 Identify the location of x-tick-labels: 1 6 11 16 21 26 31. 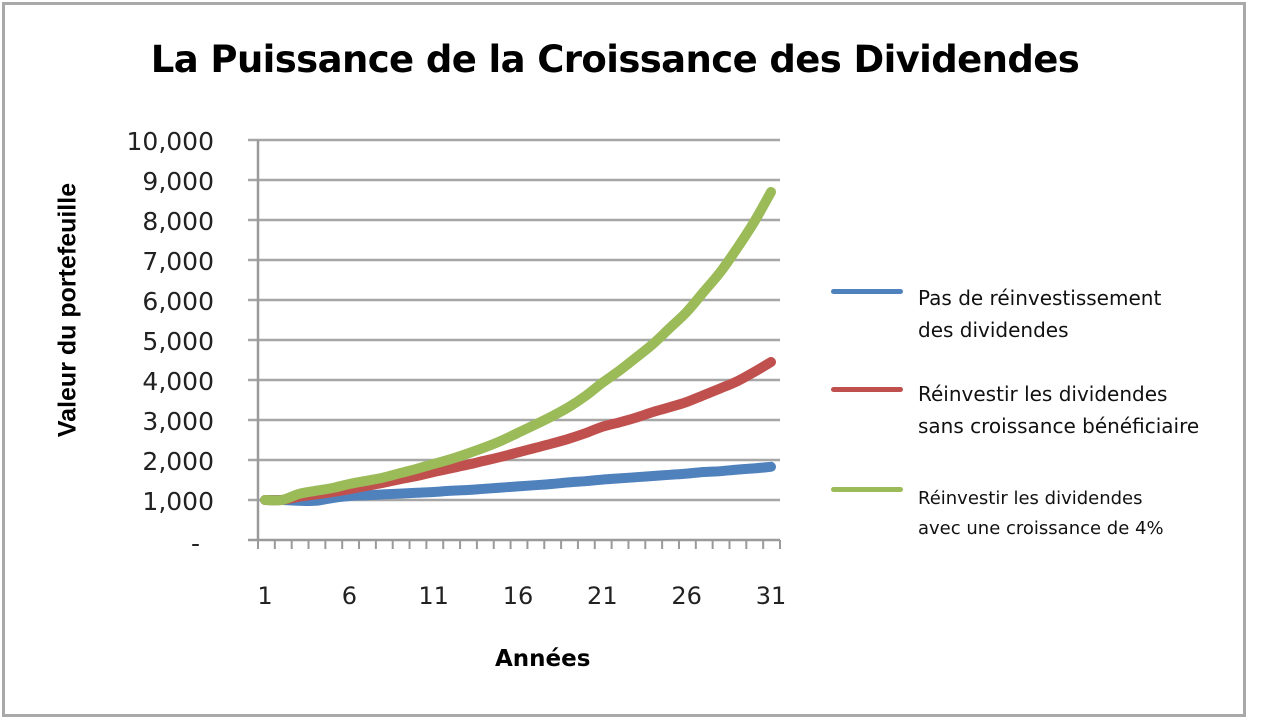
(521, 596).